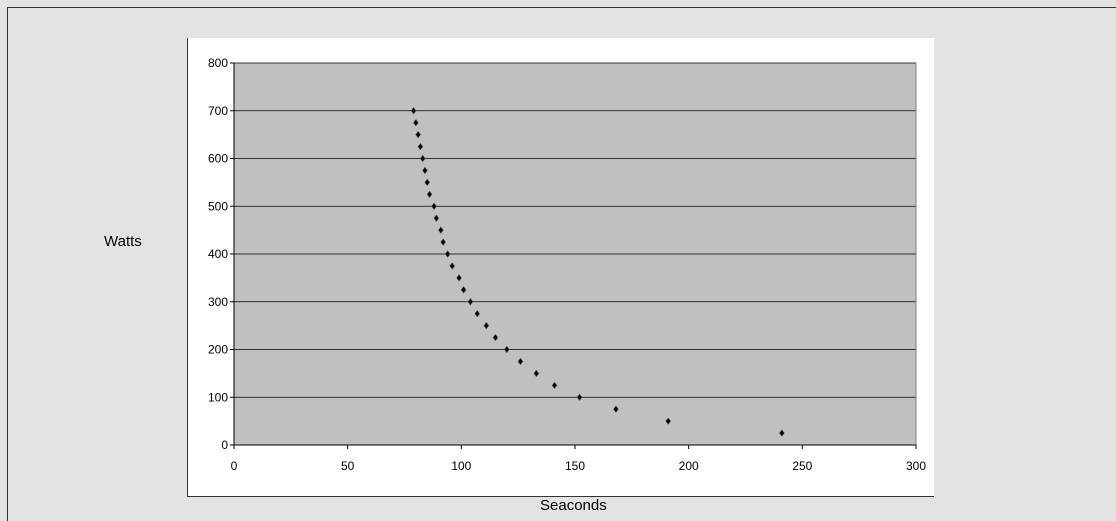 This screenshot has height=521, width=1116. What do you see at coordinates (123, 241) in the screenshot?
I see `y-axis-label: Watts` at bounding box center [123, 241].